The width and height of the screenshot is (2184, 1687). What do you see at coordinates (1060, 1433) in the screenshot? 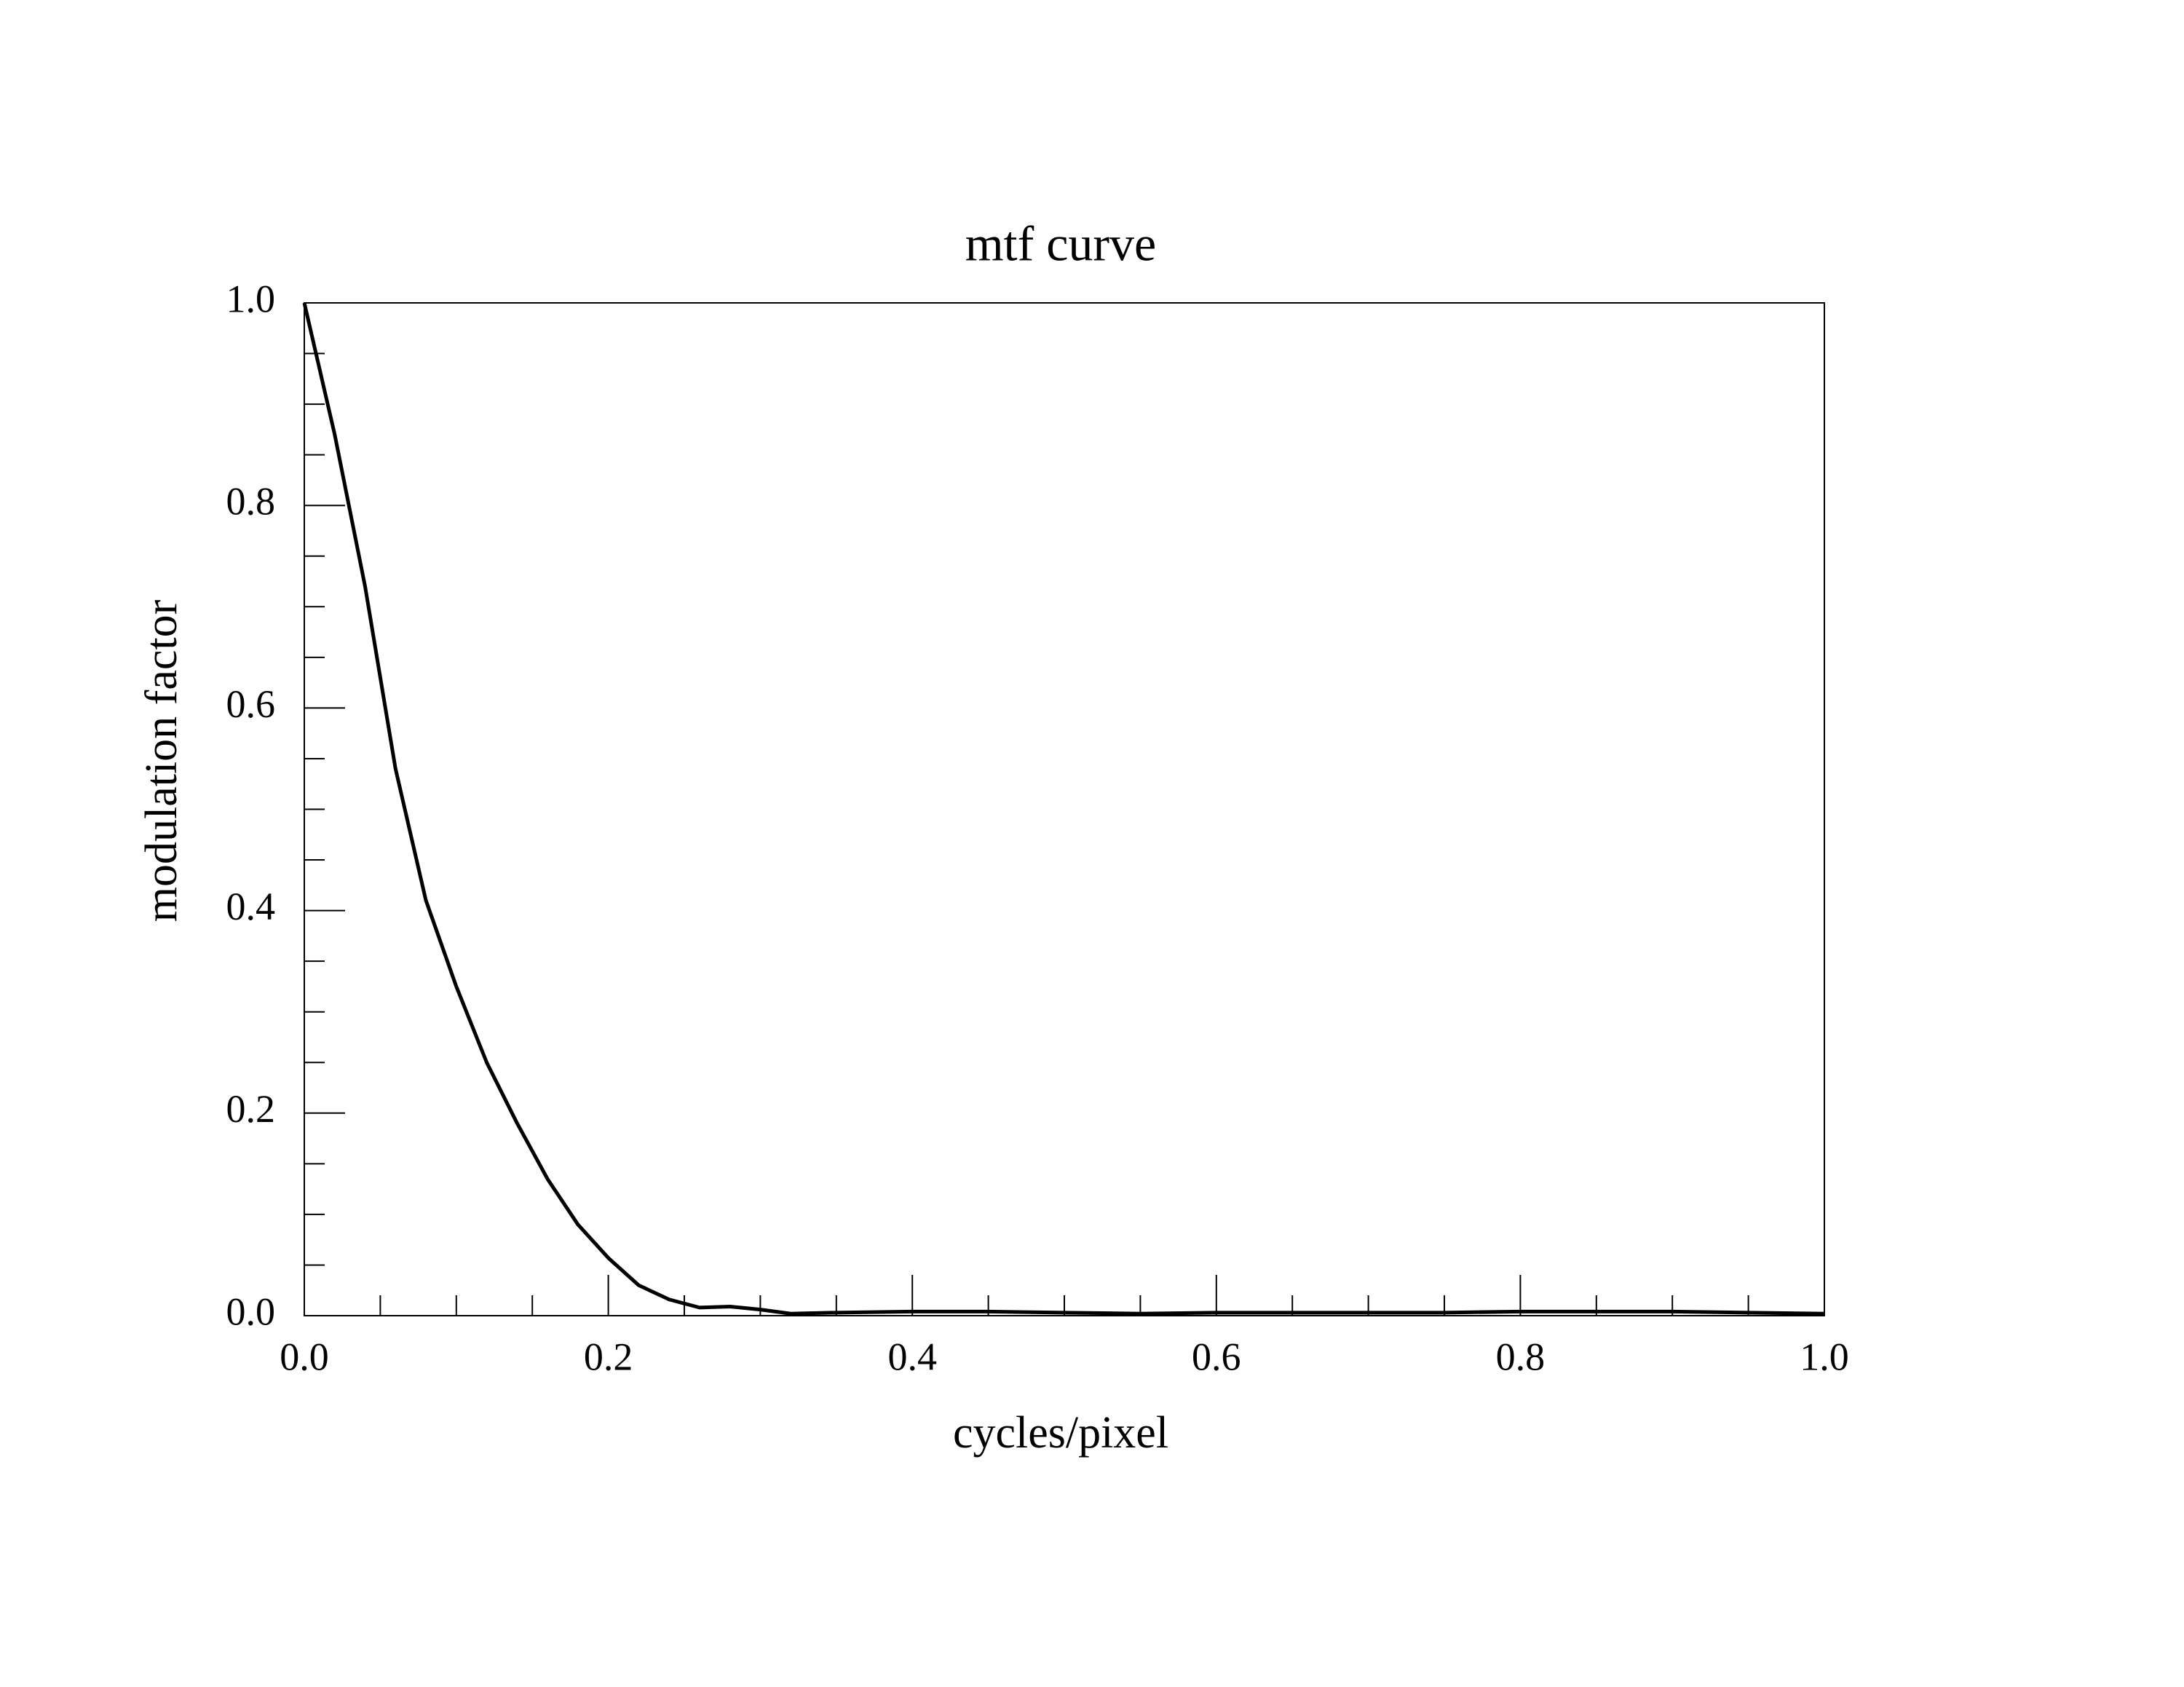
I see `x-axis-label: cycles/pixel` at bounding box center [1060, 1433].